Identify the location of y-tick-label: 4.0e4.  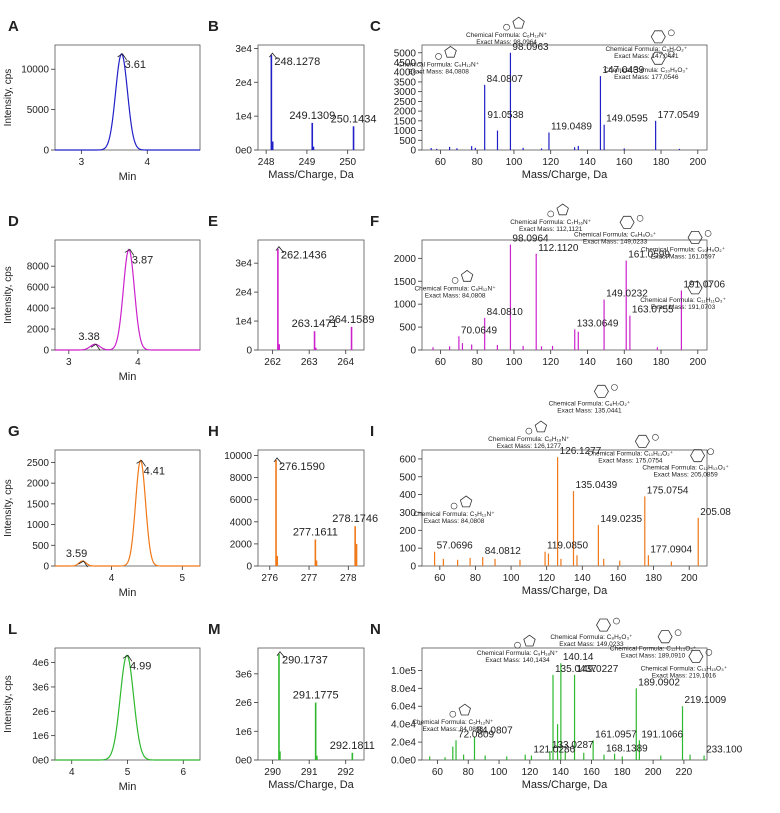
(403, 725).